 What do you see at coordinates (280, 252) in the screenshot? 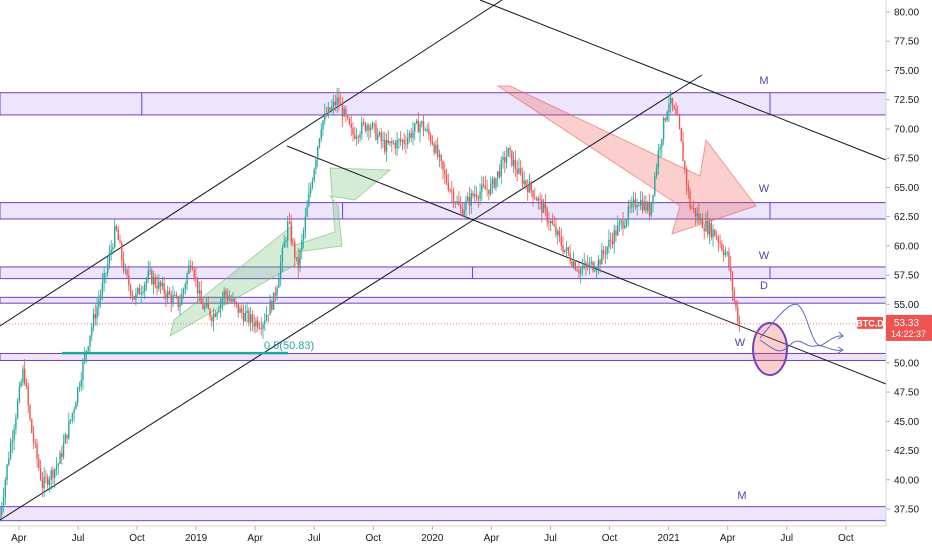
I see `green-arrow` at bounding box center [280, 252].